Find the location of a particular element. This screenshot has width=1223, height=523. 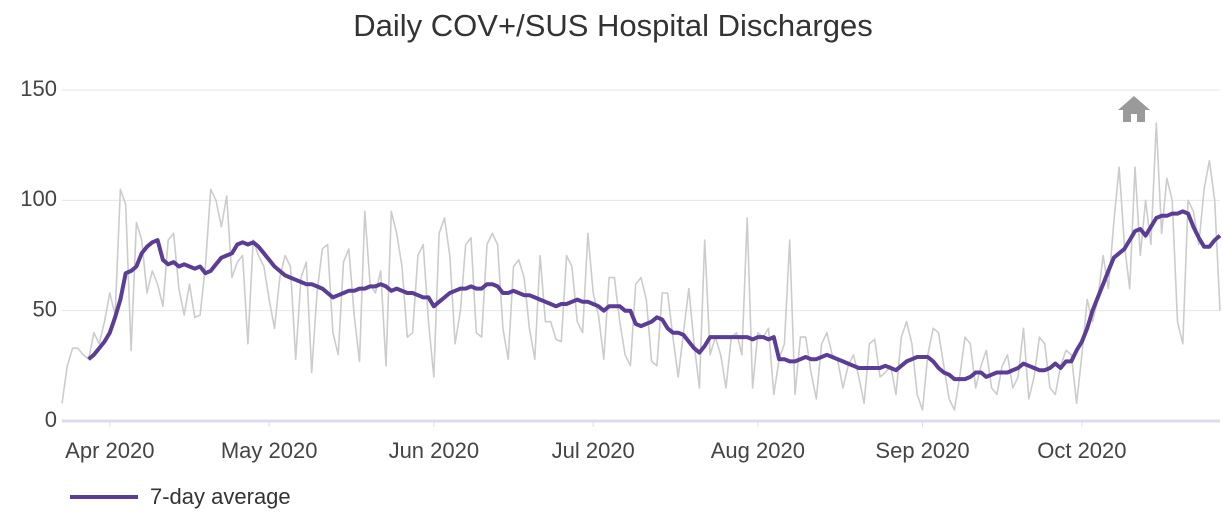

chart-title: Daily COV+/SUS Hospital Discharges is located at coordinates (612, 25).